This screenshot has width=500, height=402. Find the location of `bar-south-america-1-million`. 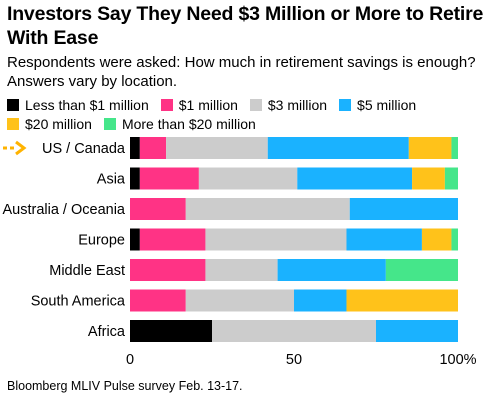

bar-south-america-1-million is located at coordinates (158, 300).